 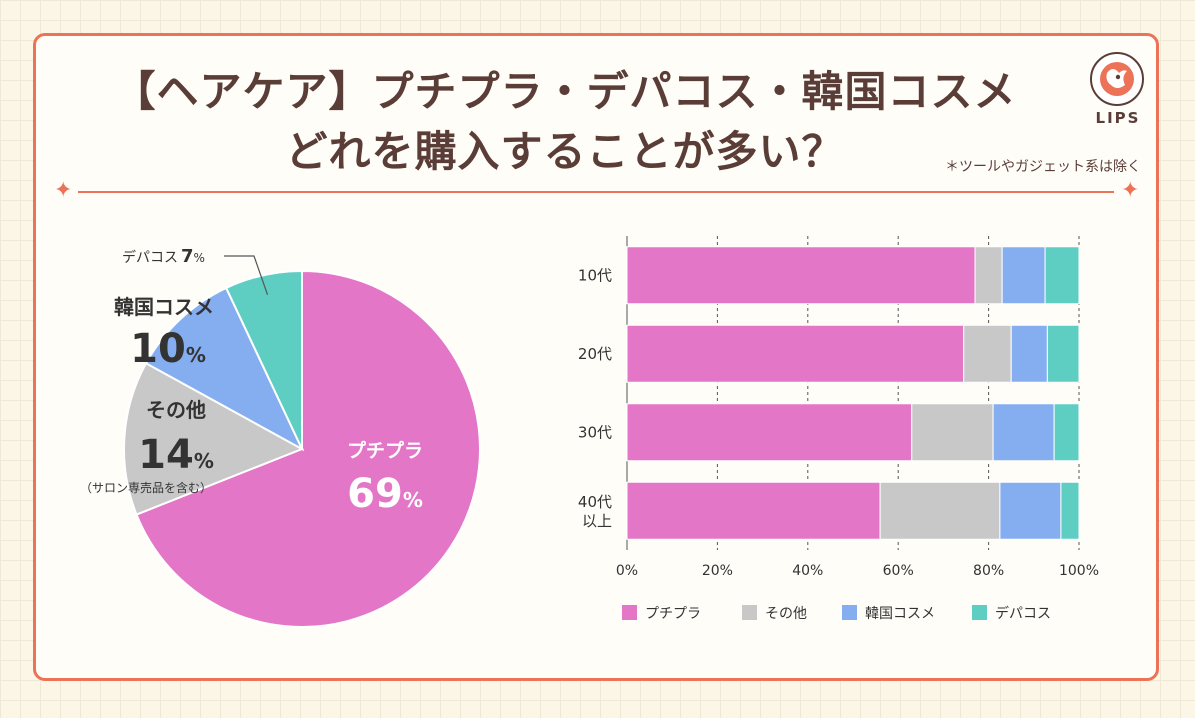 What do you see at coordinates (595, 511) in the screenshot?
I see `y-tick-label: 40代以上` at bounding box center [595, 511].